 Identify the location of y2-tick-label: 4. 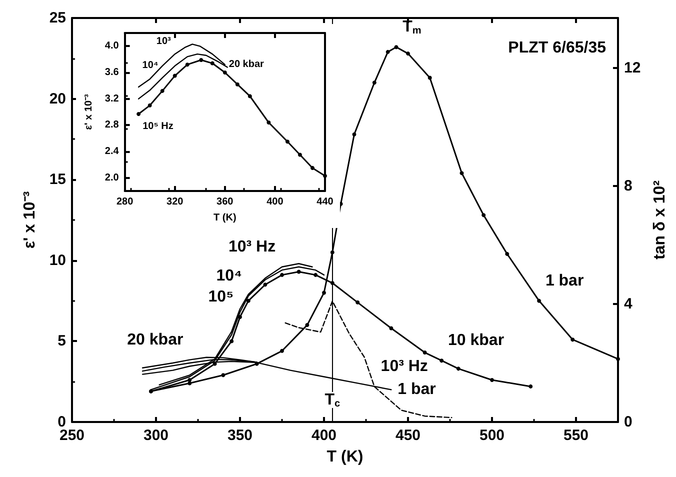
(628, 304).